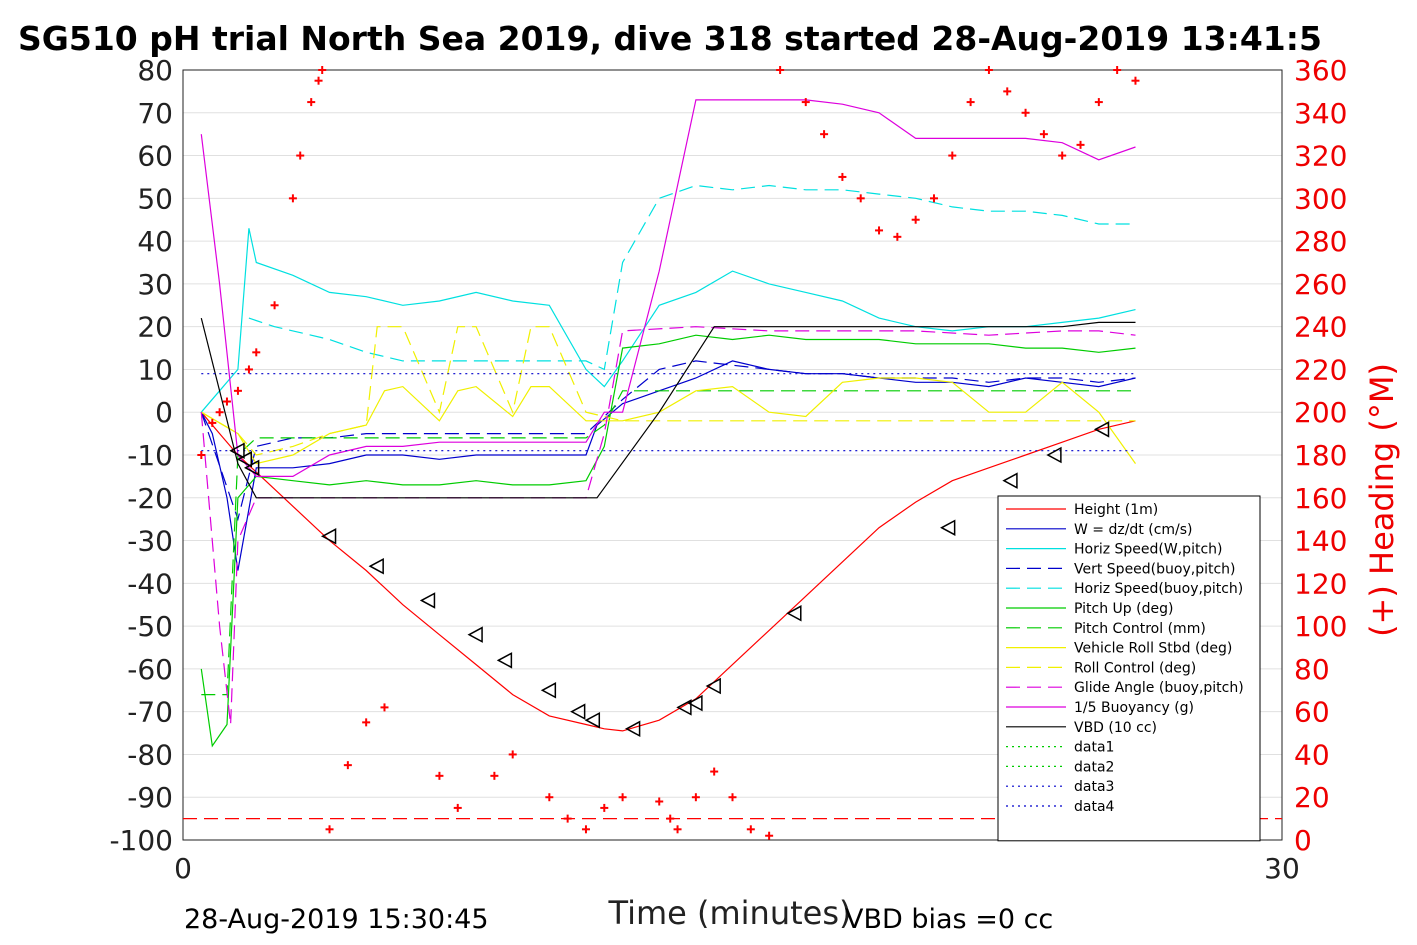  What do you see at coordinates (155, 156) in the screenshot?
I see `y-tick-label: 60` at bounding box center [155, 156].